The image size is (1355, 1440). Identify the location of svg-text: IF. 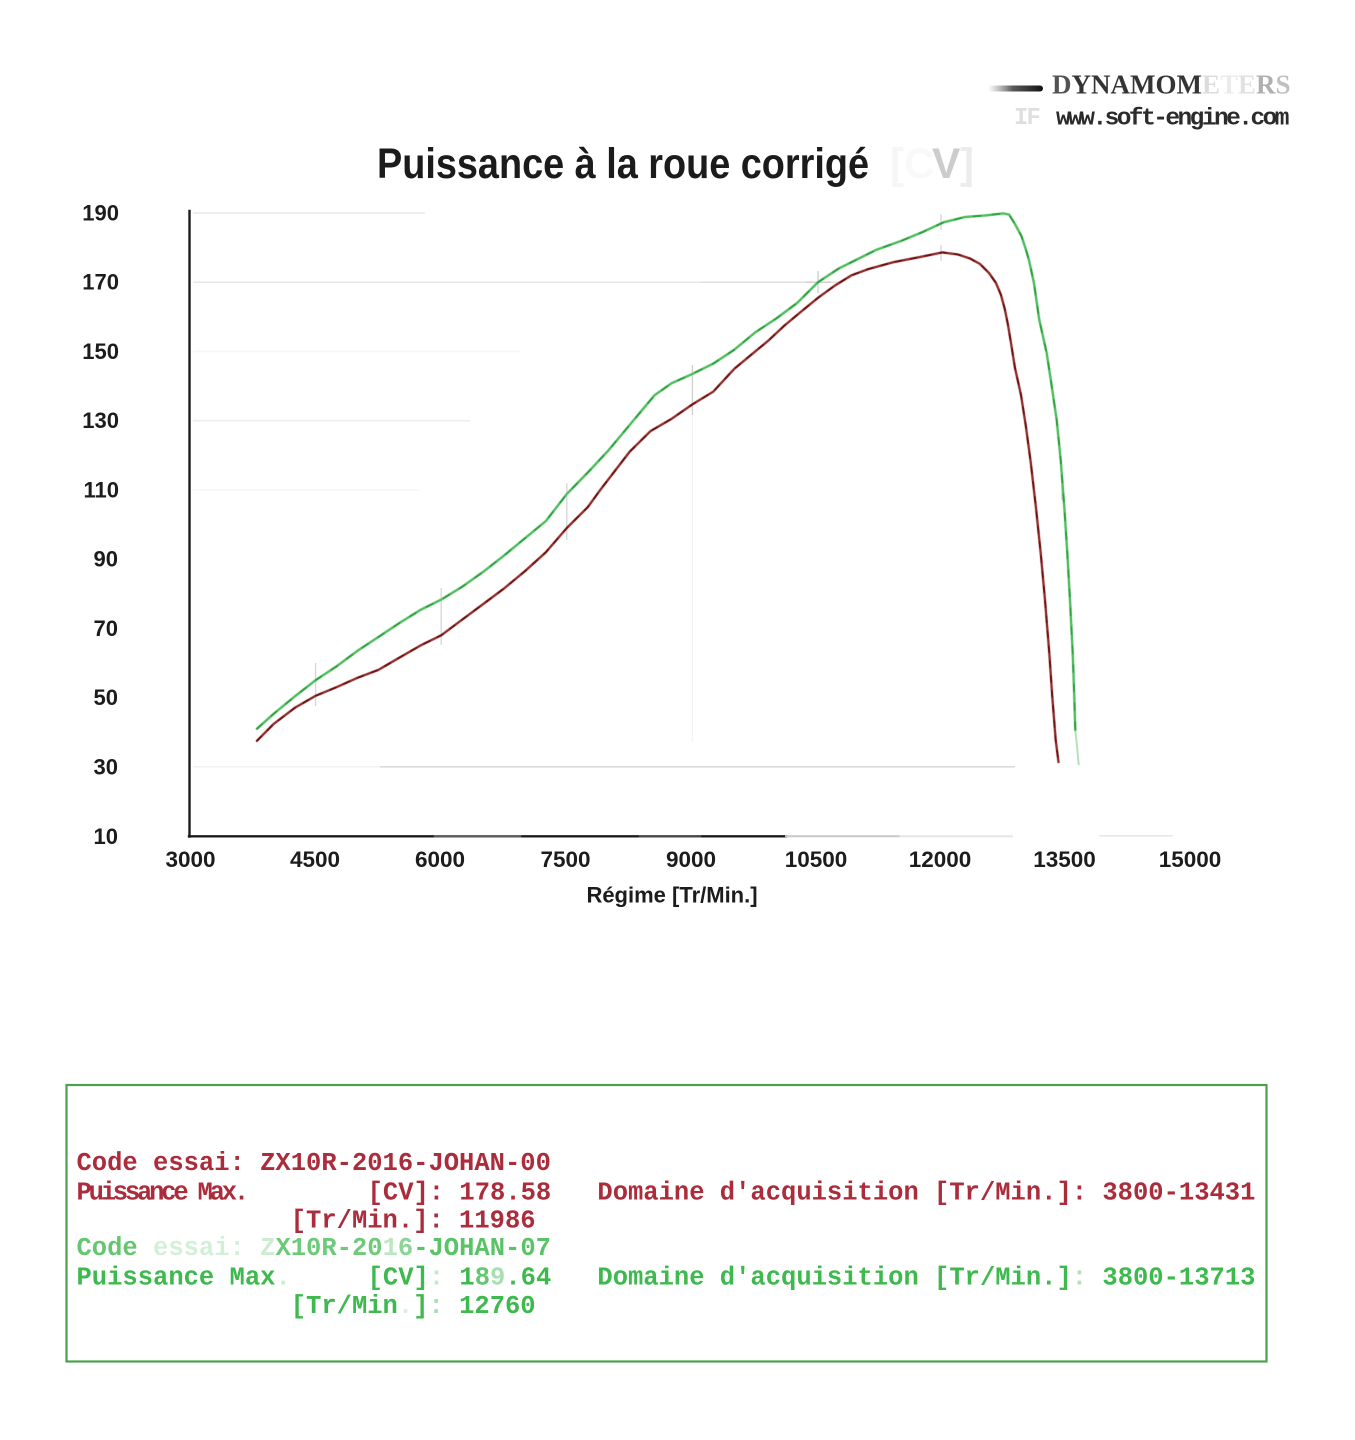
(1026, 118).